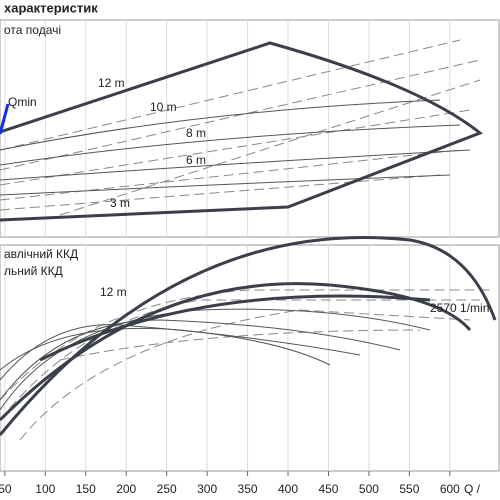  What do you see at coordinates (207, 489) in the screenshot?
I see `x-tick-label: 300` at bounding box center [207, 489].